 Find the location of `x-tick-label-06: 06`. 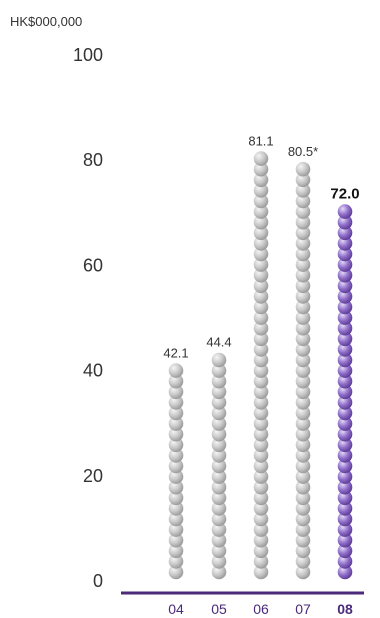

x-tick-label-06: 06 is located at coordinates (261, 609).